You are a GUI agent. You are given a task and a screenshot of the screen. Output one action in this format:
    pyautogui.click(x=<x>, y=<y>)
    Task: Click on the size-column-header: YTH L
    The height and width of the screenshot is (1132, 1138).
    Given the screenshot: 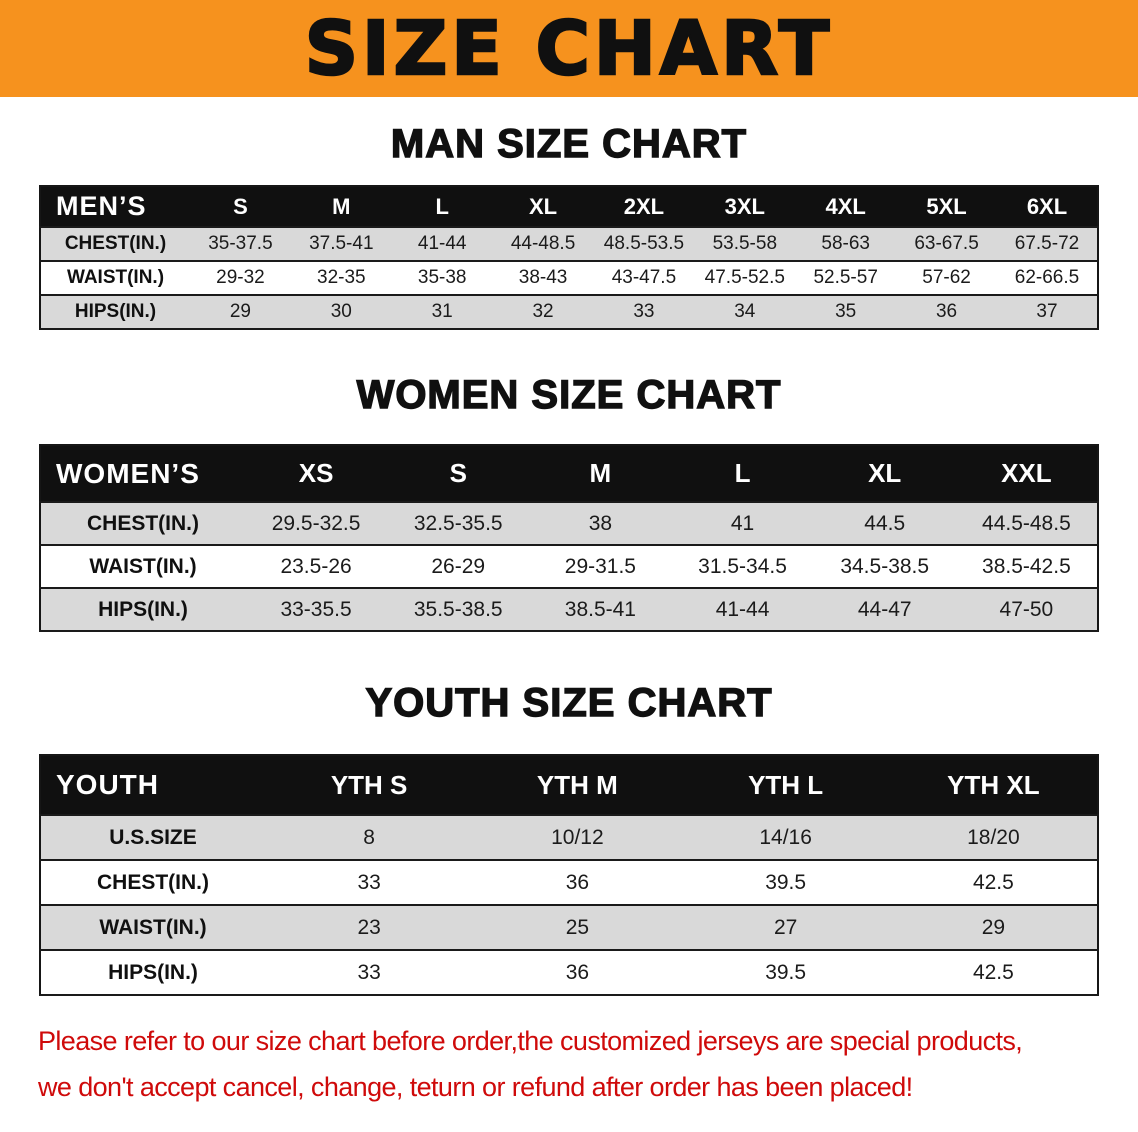 What is the action you would take?
    pyautogui.click(x=785, y=785)
    